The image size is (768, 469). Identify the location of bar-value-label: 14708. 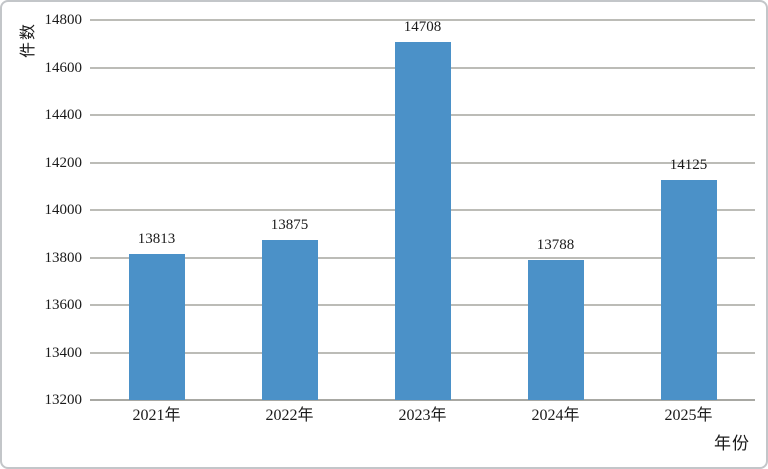
(422, 26).